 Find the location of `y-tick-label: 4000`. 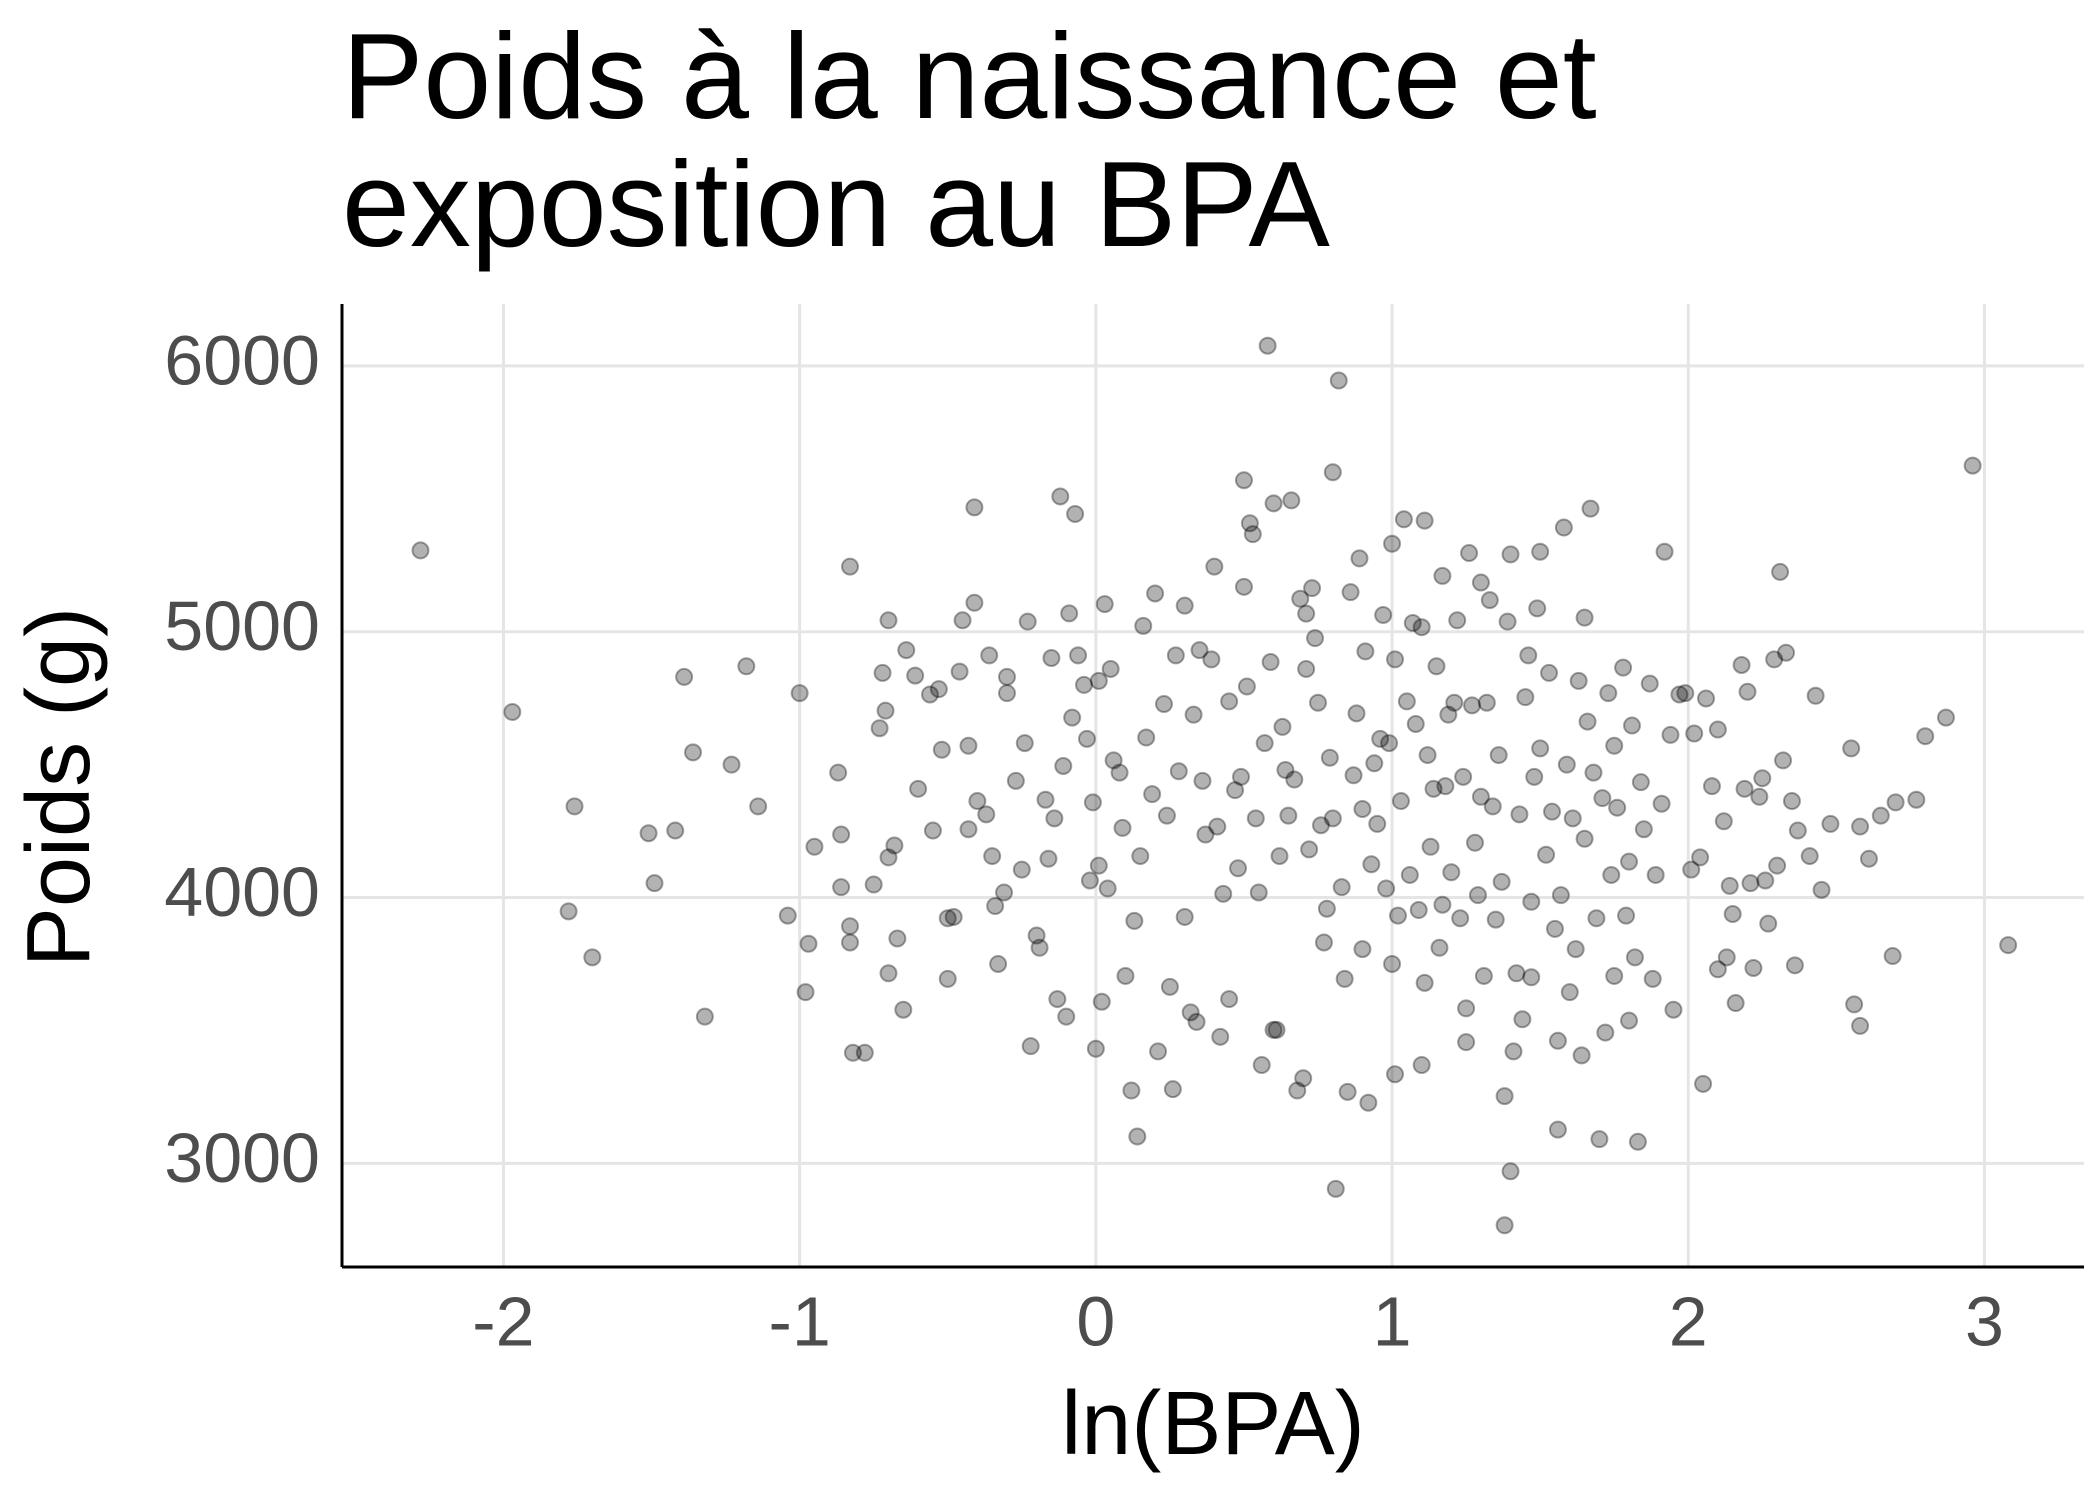

y-tick-label: 4000 is located at coordinates (242, 892).